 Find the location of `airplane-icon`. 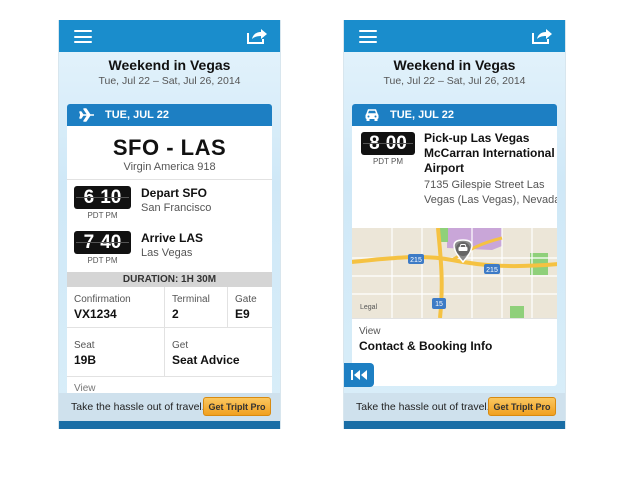

airplane-icon is located at coordinates (86, 115).